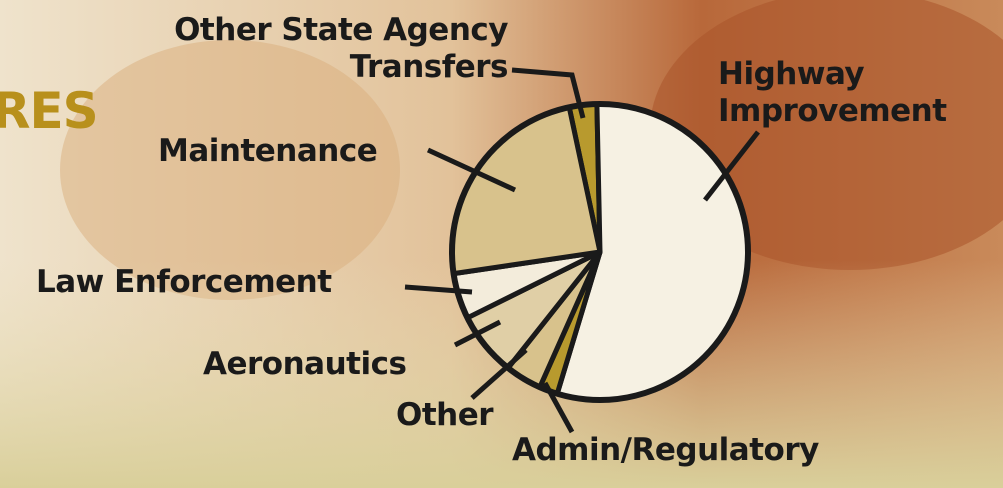  What do you see at coordinates (268, 151) in the screenshot?
I see `slice-label: Maintenance` at bounding box center [268, 151].